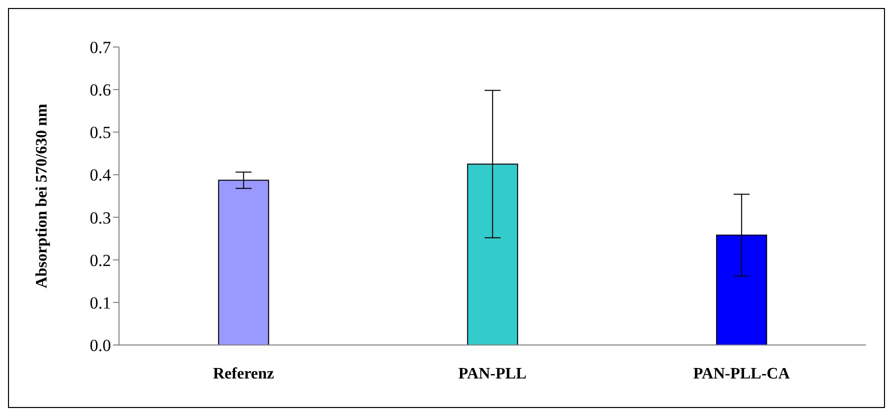  I want to click on y-tick-label: 0.1, so click(100, 302).